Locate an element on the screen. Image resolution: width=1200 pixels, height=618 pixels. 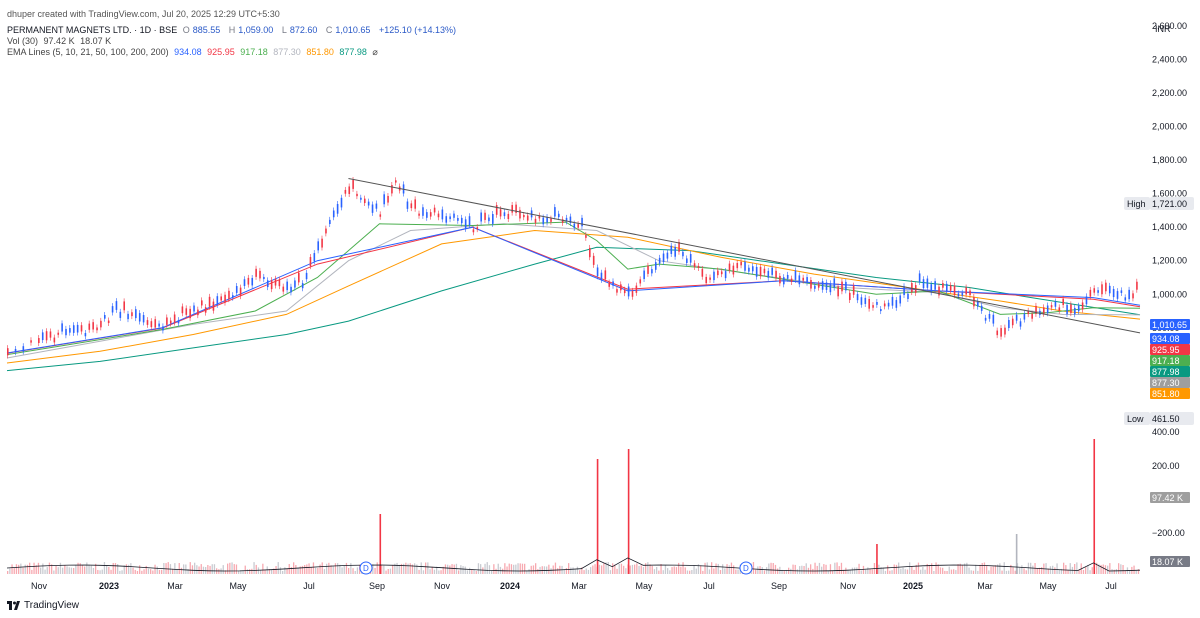
volume-spike-bar is located at coordinates (1016, 554).